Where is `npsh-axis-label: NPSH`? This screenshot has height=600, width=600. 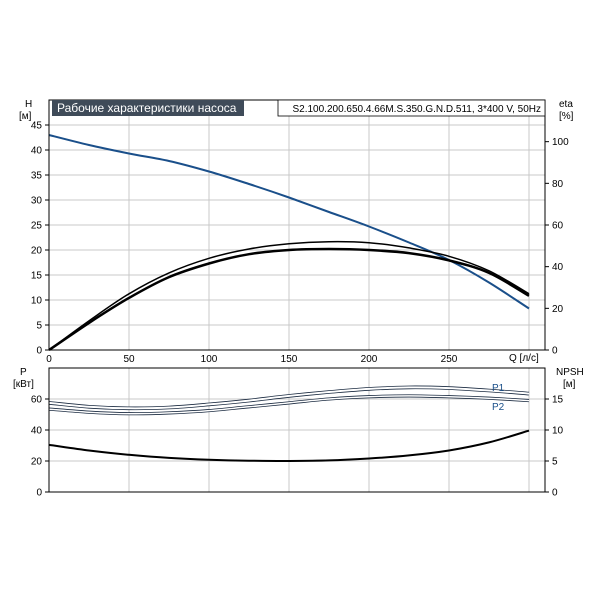 npsh-axis-label: NPSH is located at coordinates (570, 372).